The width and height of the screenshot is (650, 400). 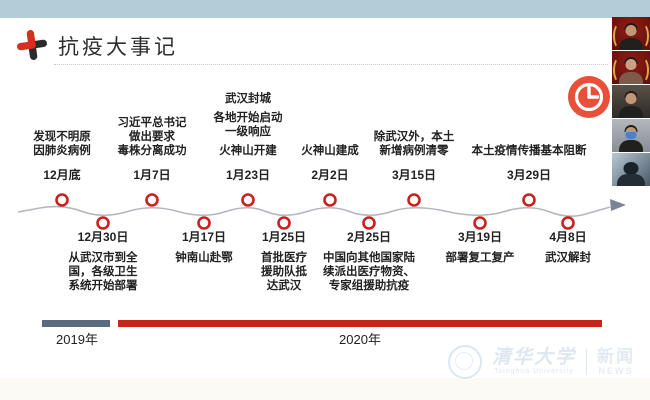 I want to click on avatar, so click(x=631, y=168).